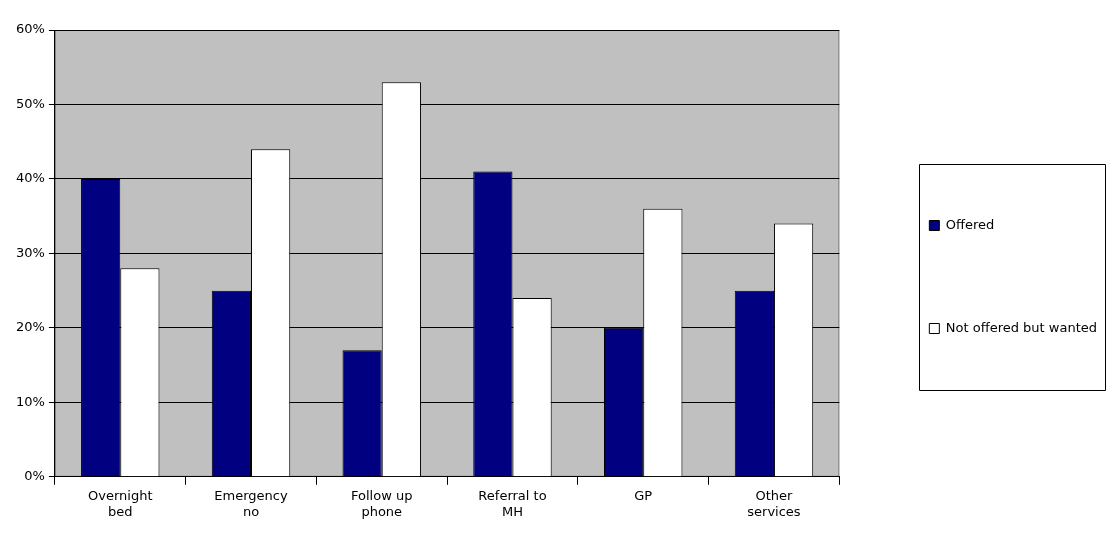  Describe the element at coordinates (30, 401) in the screenshot. I see `y-tick-label: 10%` at that location.